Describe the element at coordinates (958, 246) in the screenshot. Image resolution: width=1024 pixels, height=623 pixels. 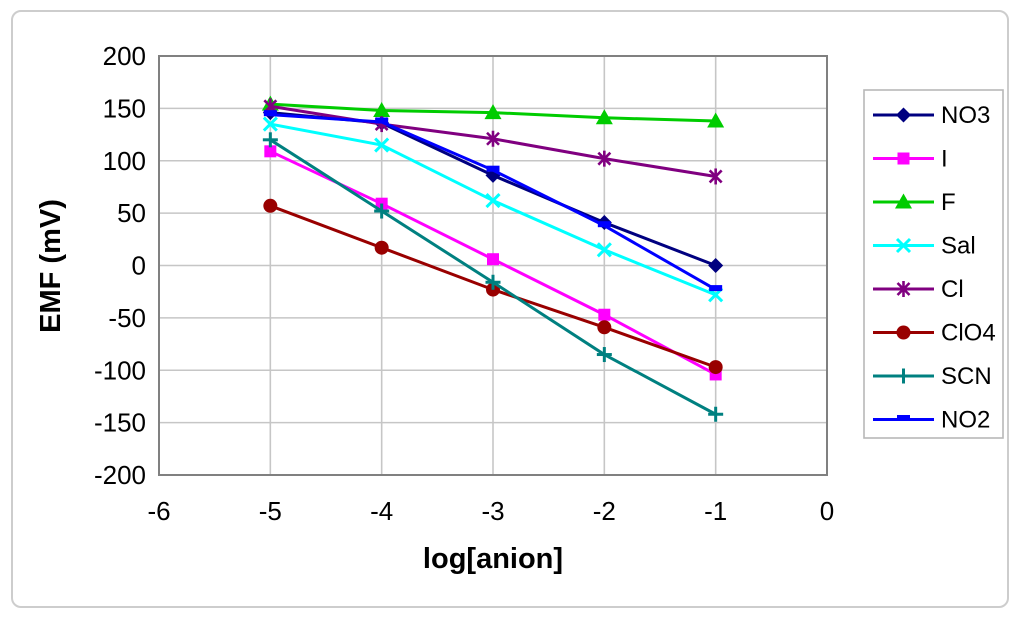
I see `legend-label-Sal: Sal` at that location.